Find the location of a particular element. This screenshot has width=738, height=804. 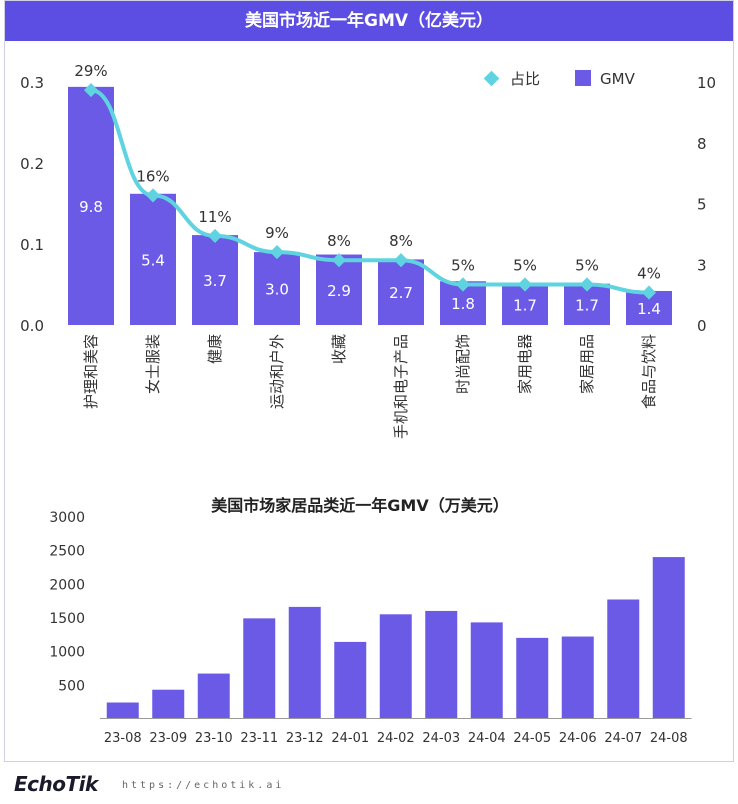

category-tick-label: 家居用品 is located at coordinates (587, 364).